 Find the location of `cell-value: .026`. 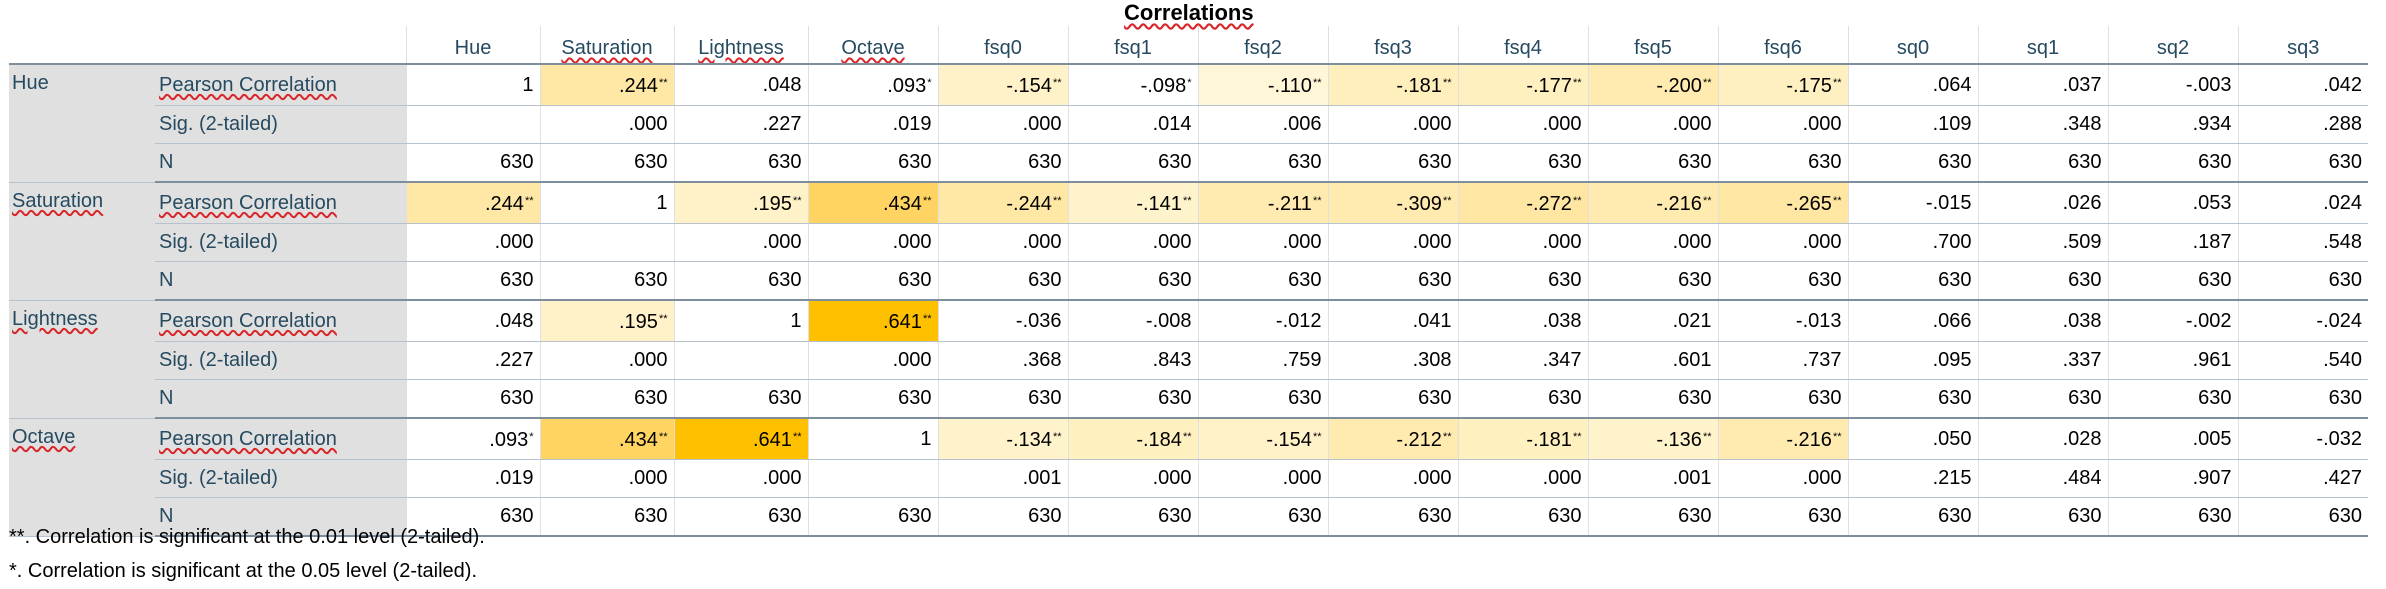

cell-value: .026 is located at coordinates (2082, 202).